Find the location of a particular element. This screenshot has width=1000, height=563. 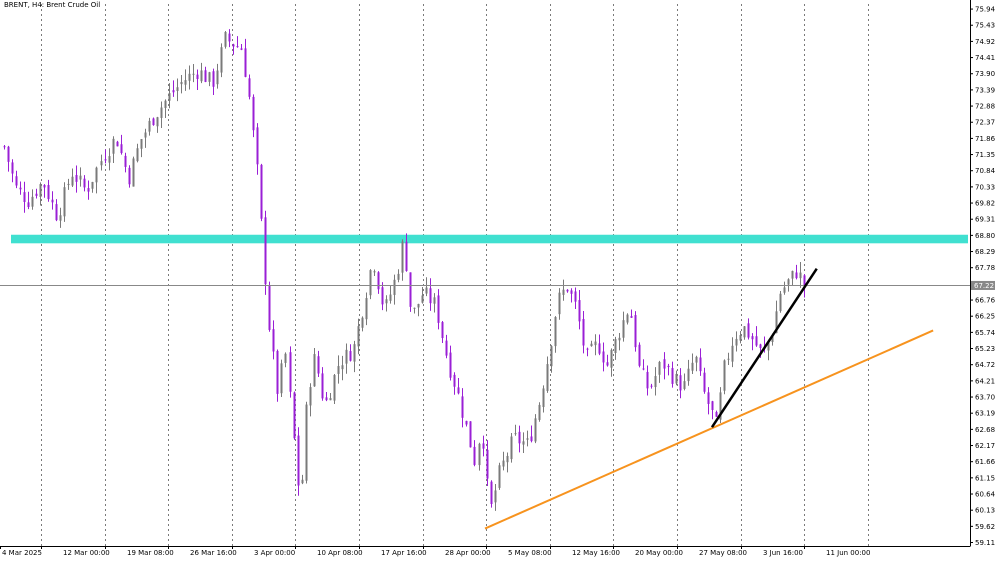

y-tick-label: 74.41 is located at coordinates (985, 58).